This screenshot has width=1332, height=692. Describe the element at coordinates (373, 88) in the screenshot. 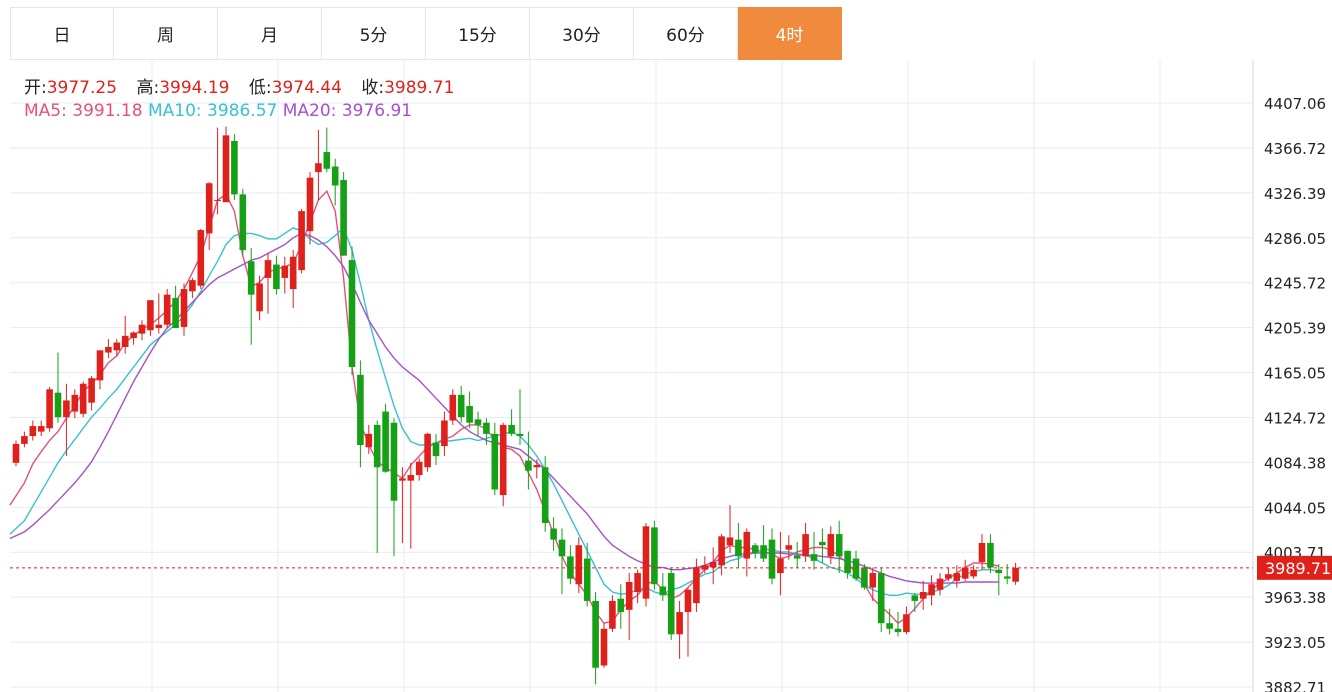

I see `close-label: 收:` at that location.